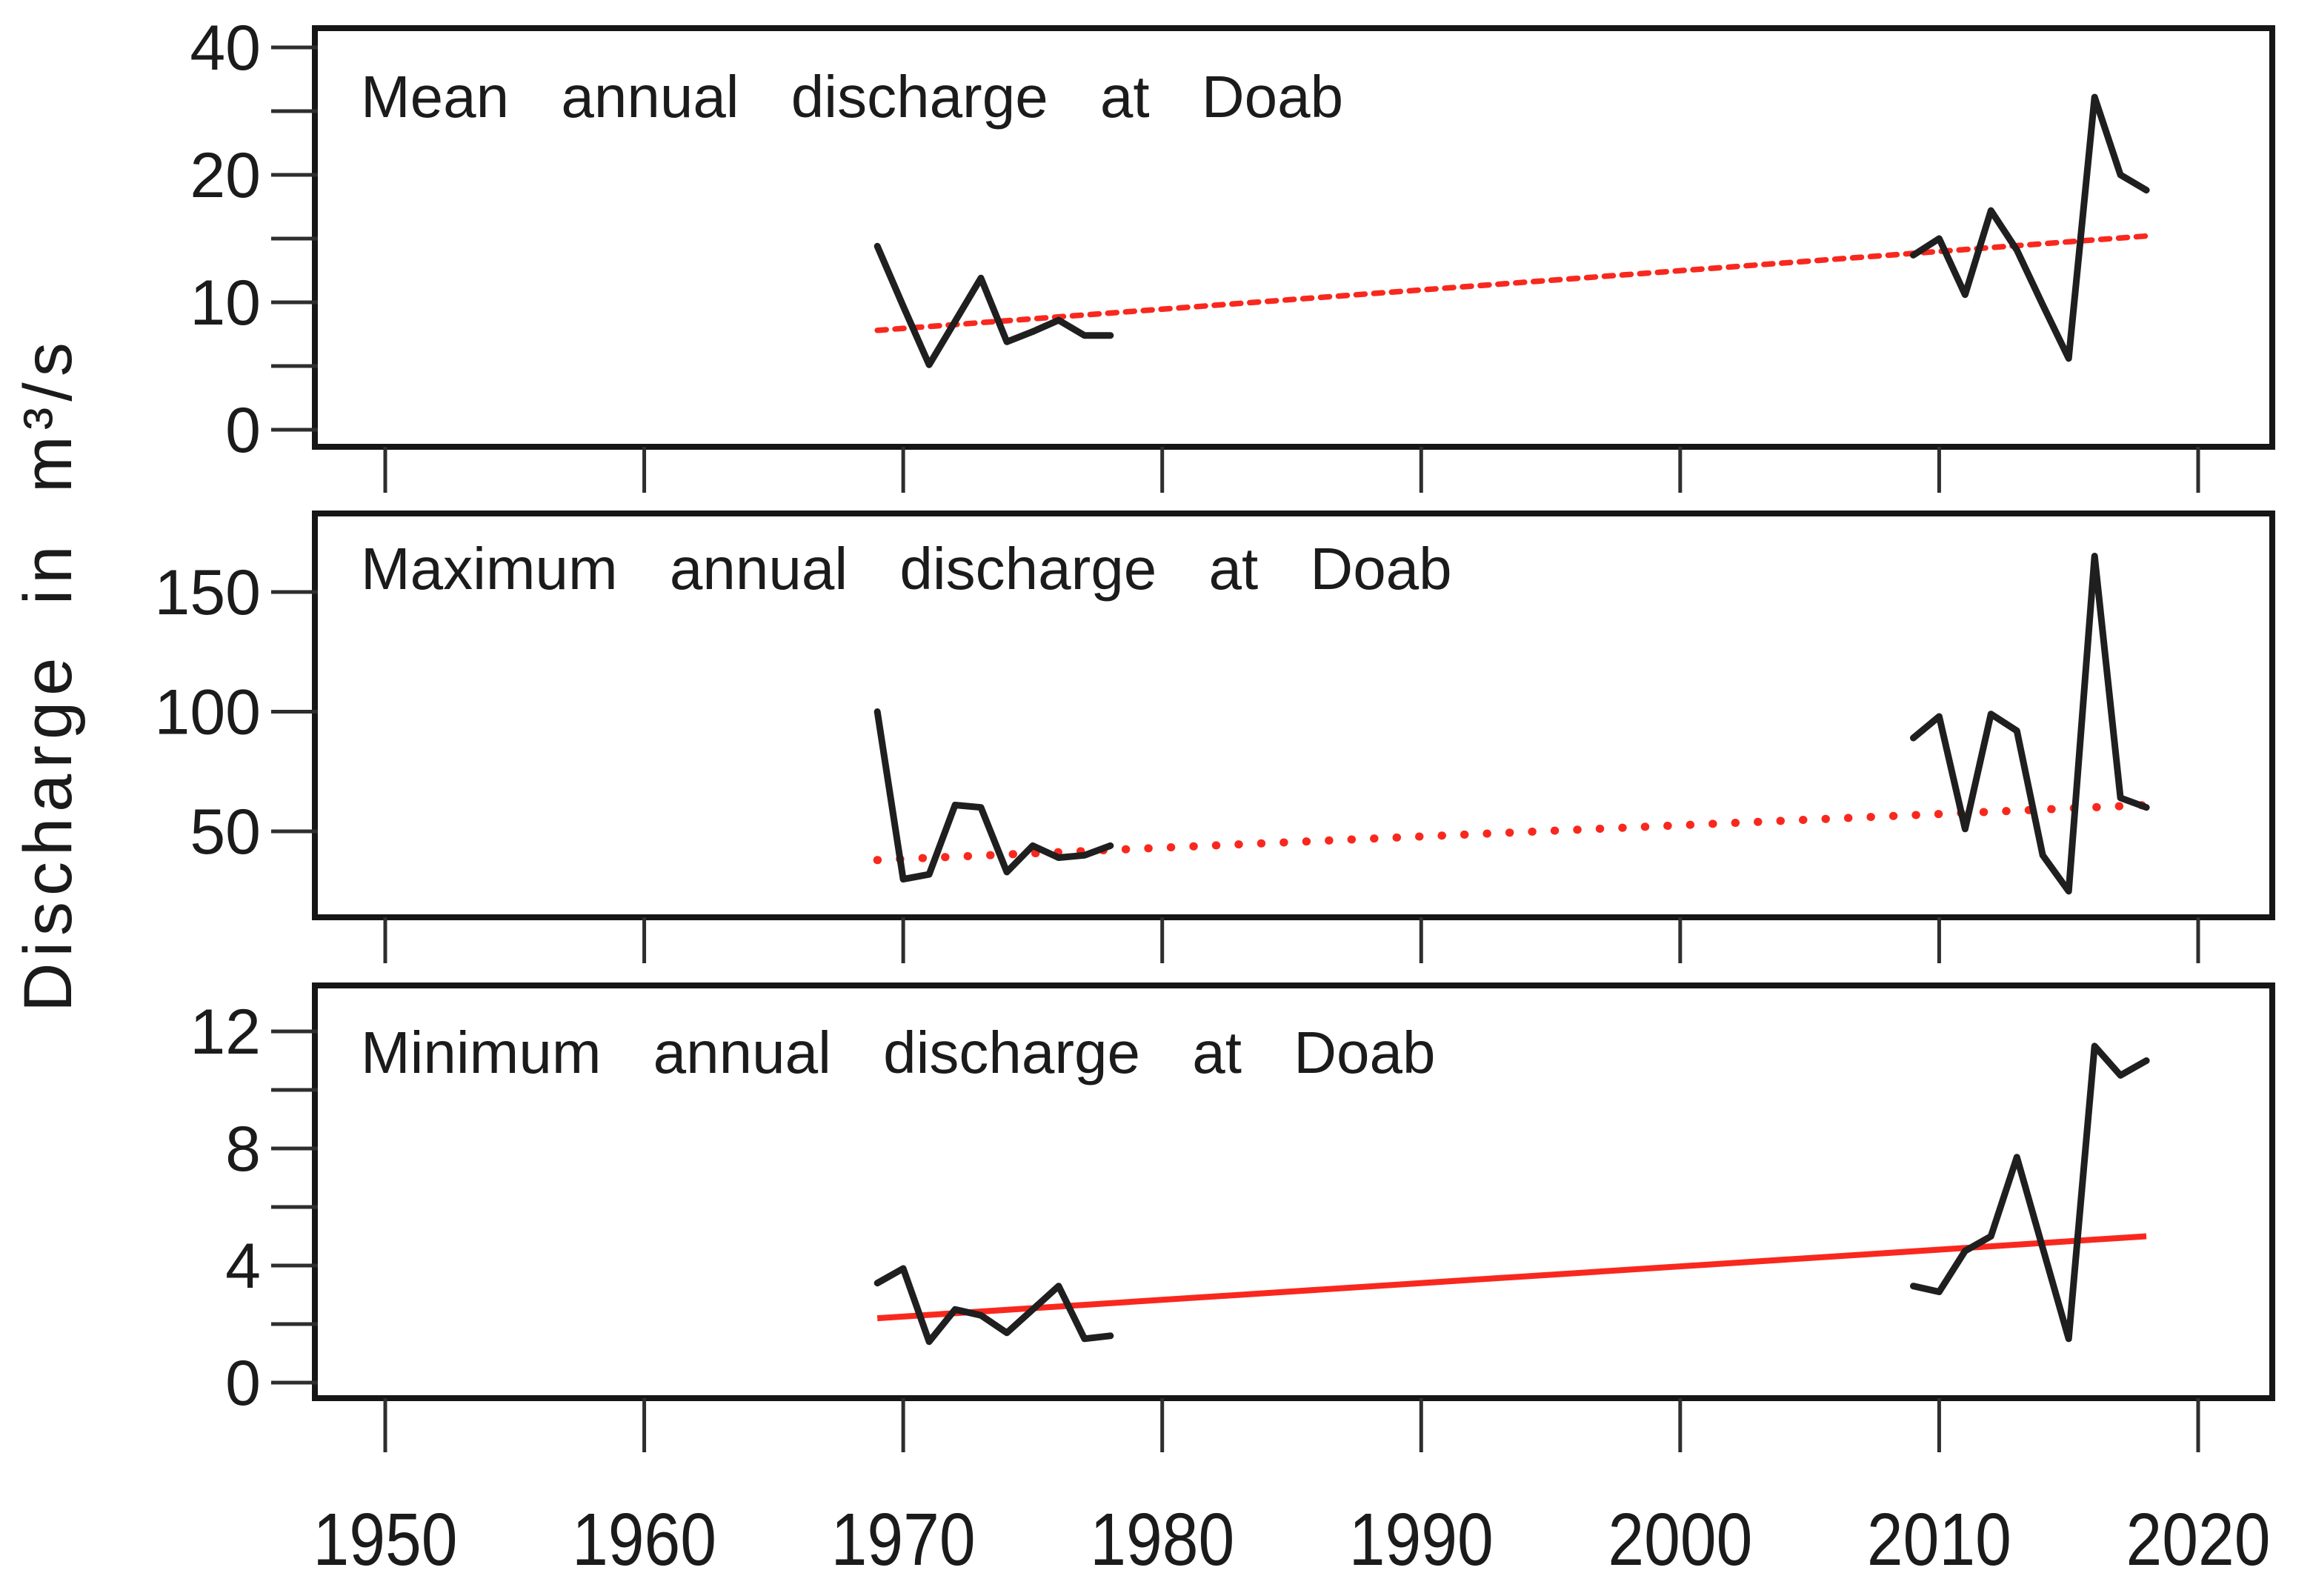 This screenshot has height=1596, width=2313. I want to click on y-tick-label: 150, so click(208, 593).